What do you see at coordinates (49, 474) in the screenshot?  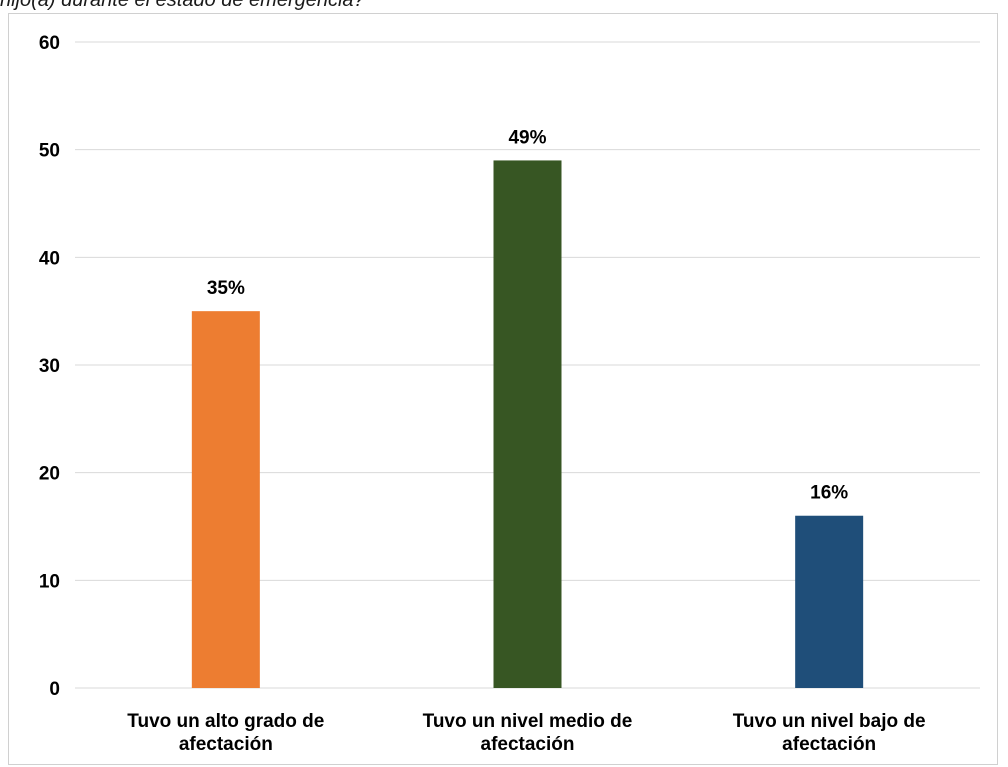 I see `y-tick-label: 20` at bounding box center [49, 474].